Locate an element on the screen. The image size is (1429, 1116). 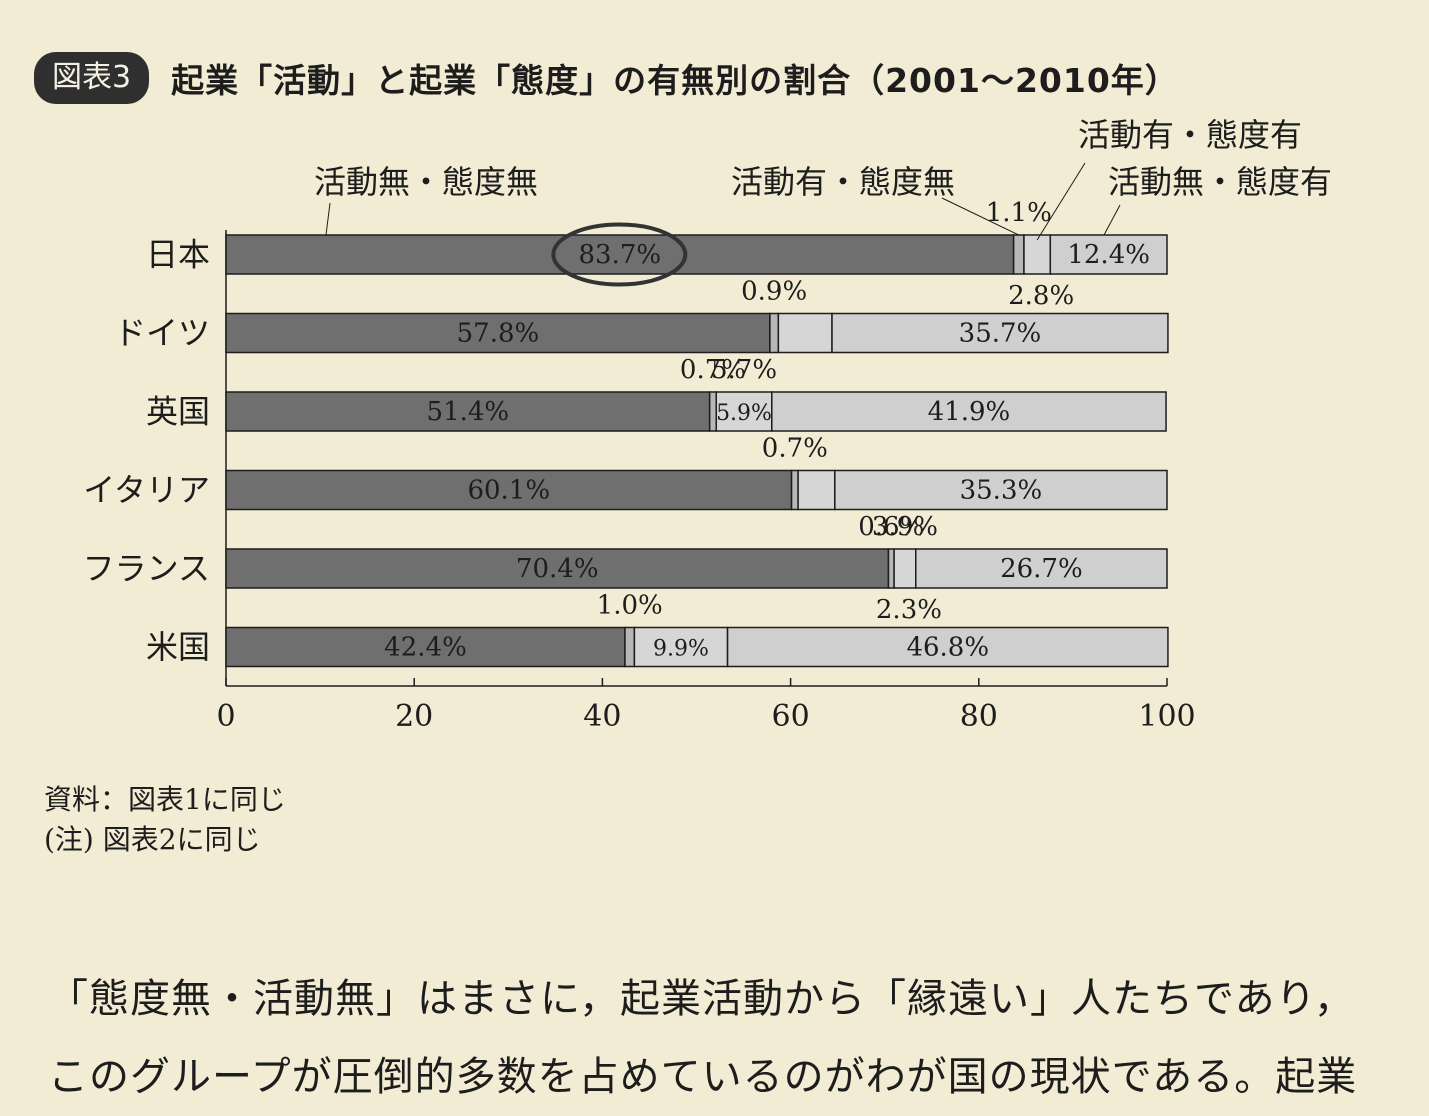
legend-no-activity-no-attitude: 活動無・態度無 is located at coordinates (426, 182).